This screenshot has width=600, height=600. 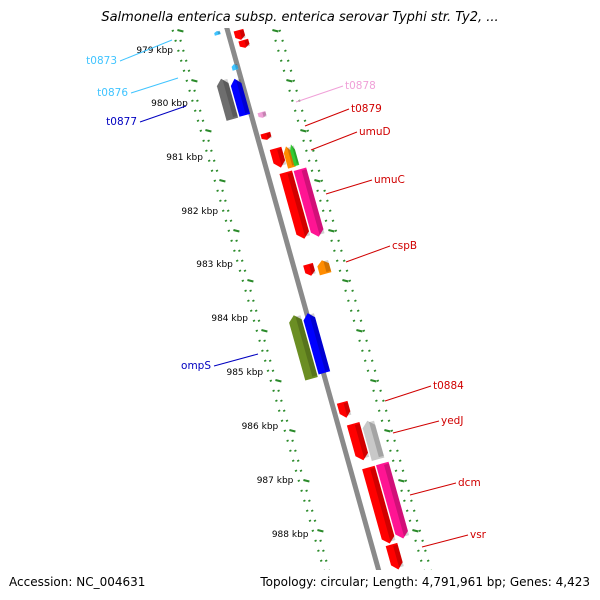 I want to click on gene-label-cspb: cspB, so click(x=404, y=246).